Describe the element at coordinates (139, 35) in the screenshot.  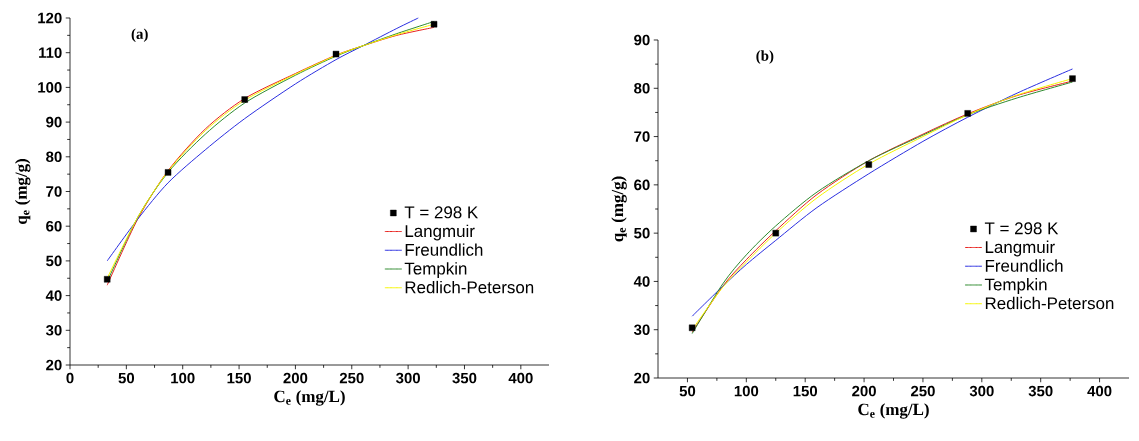
I see `annotation: (a)` at that location.